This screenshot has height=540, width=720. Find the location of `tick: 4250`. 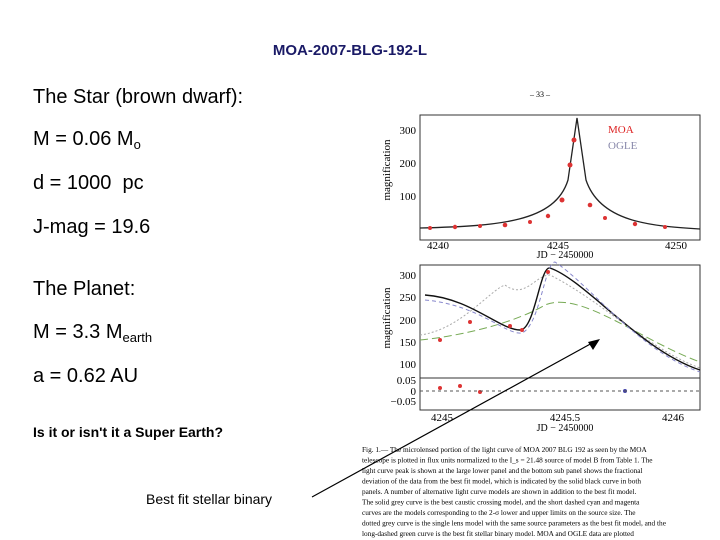

tick: 4250 is located at coordinates (676, 246).